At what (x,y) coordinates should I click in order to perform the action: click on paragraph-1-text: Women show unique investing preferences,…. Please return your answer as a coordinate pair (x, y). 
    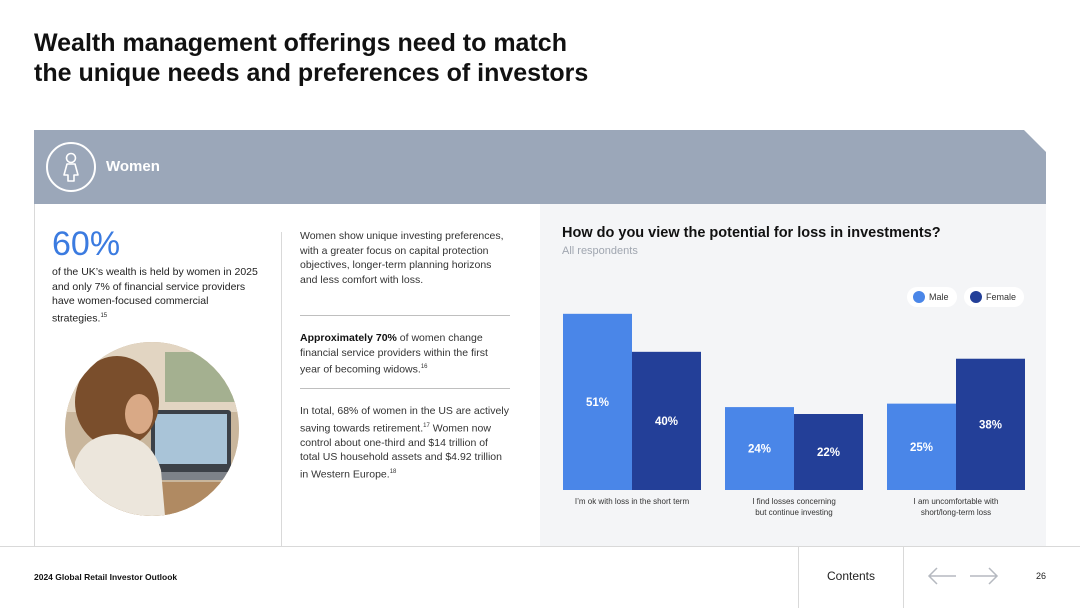
    Looking at the image, I should click on (402, 258).